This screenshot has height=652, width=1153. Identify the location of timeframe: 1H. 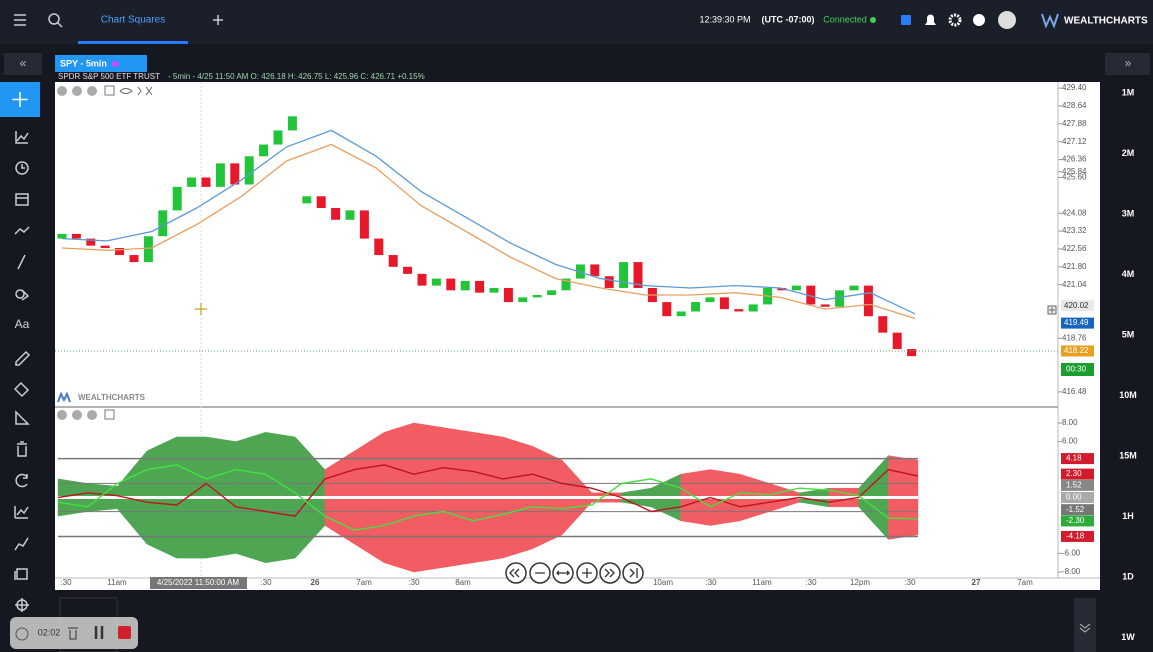
(1128, 516).